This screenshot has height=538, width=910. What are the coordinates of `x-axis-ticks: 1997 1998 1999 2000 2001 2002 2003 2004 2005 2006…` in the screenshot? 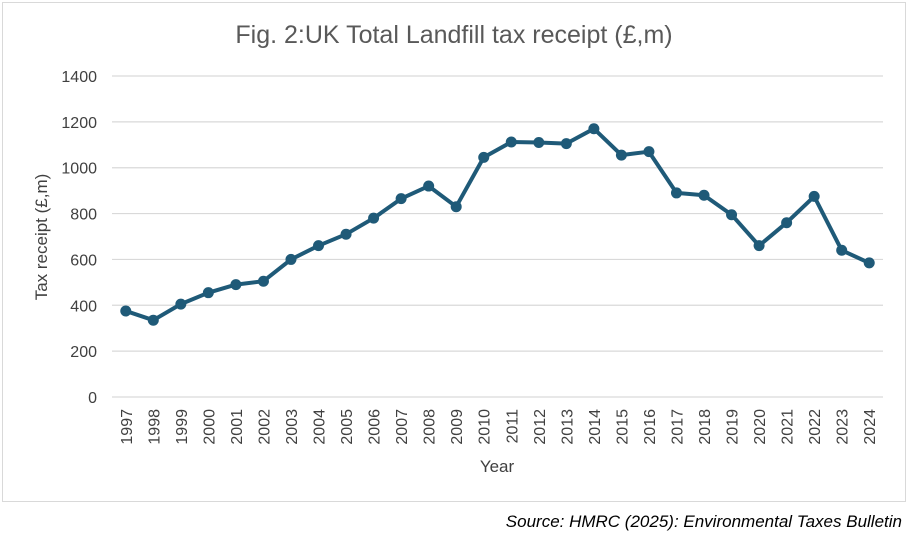 It's located at (499, 427).